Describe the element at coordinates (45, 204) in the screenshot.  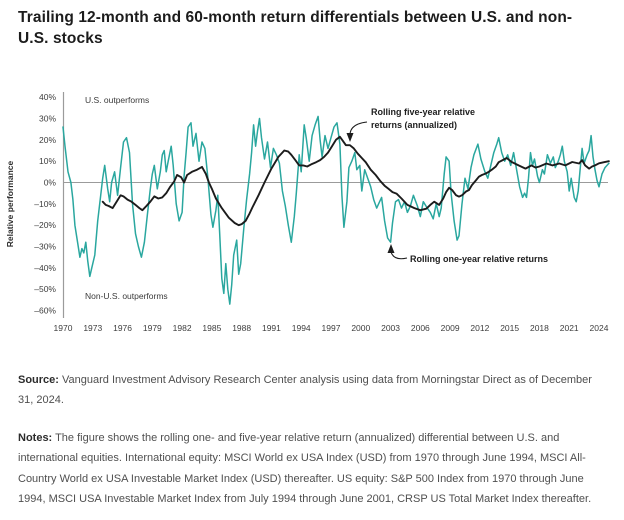
I see `y-tick-label: –10%` at that location.